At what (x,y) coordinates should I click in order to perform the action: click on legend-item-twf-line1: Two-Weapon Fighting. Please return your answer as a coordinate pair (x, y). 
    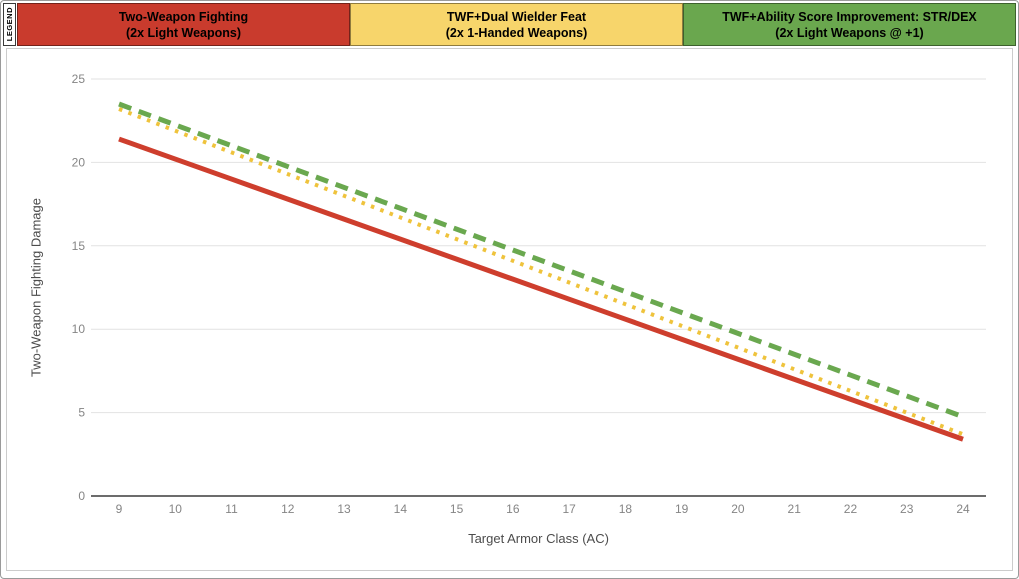
    Looking at the image, I should click on (183, 16).